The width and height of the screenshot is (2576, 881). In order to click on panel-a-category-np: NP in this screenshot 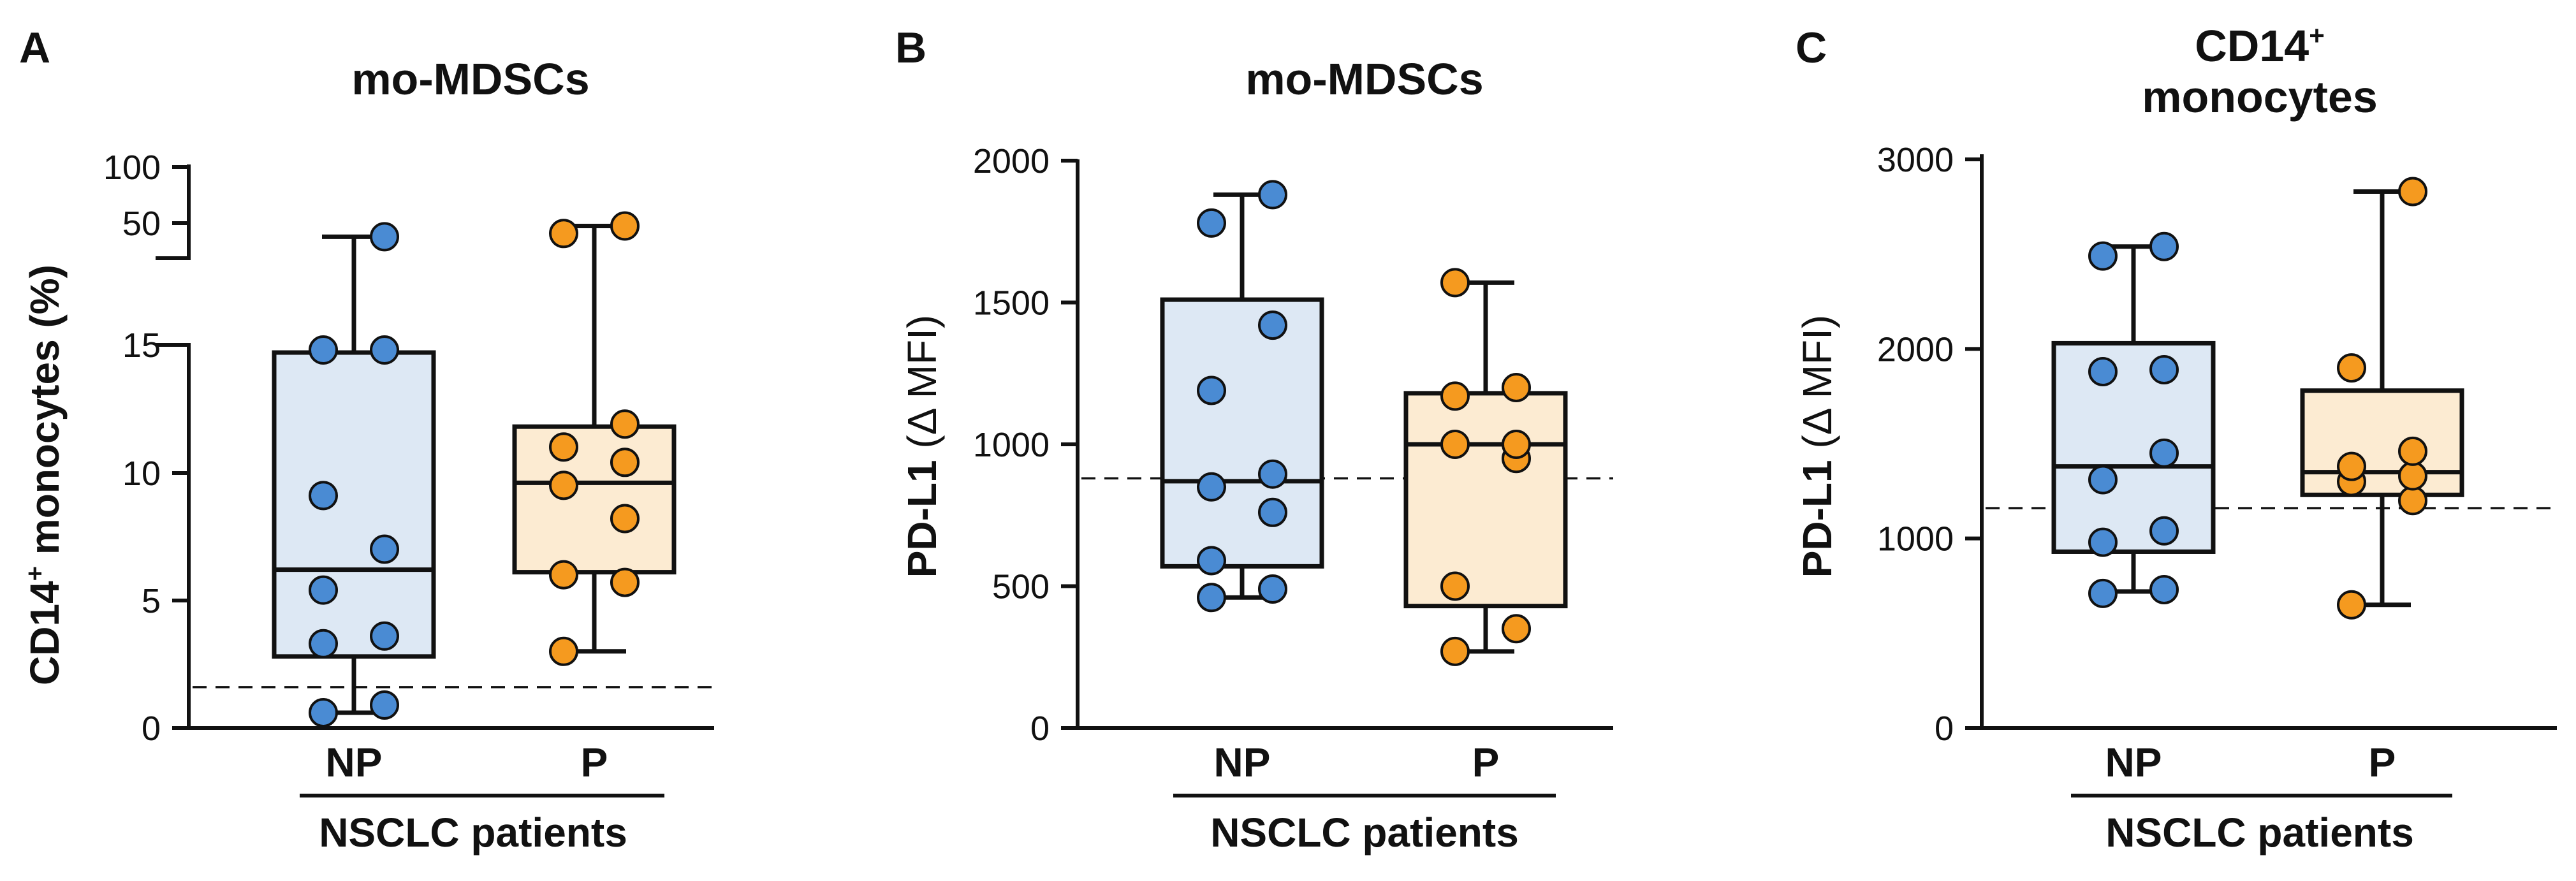, I will do `click(354, 762)`.